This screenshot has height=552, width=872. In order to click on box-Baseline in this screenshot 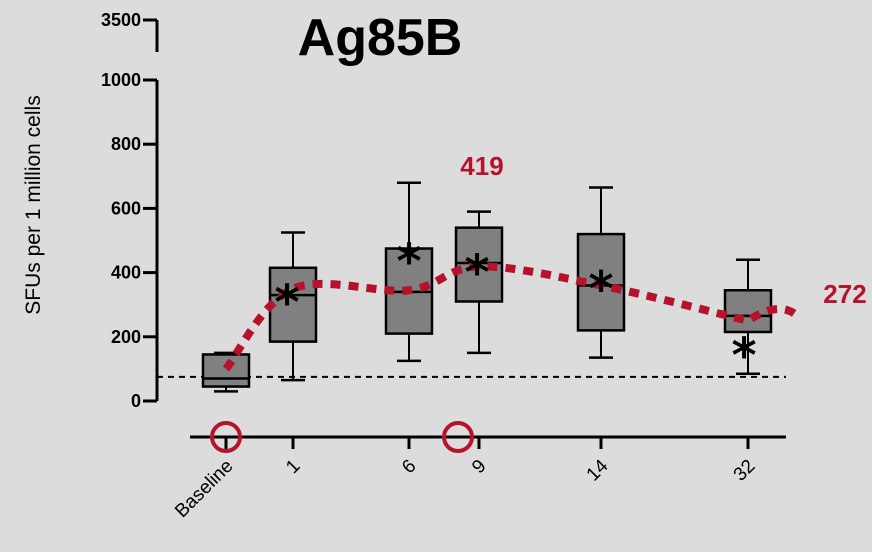, I will do `click(226, 372)`.